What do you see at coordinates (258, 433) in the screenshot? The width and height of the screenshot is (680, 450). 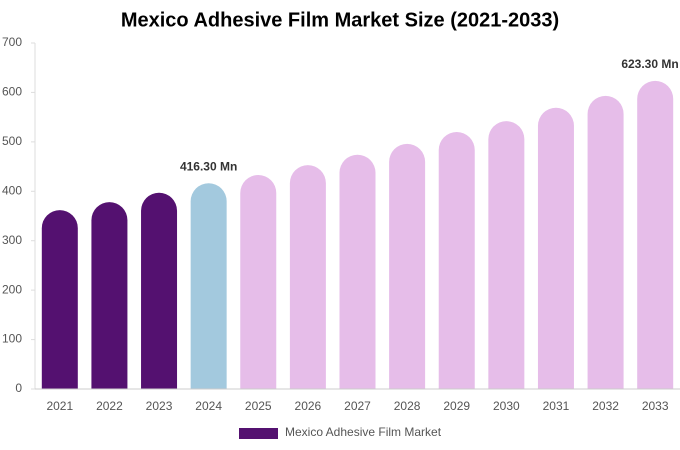 I see `legend-swatch` at bounding box center [258, 433].